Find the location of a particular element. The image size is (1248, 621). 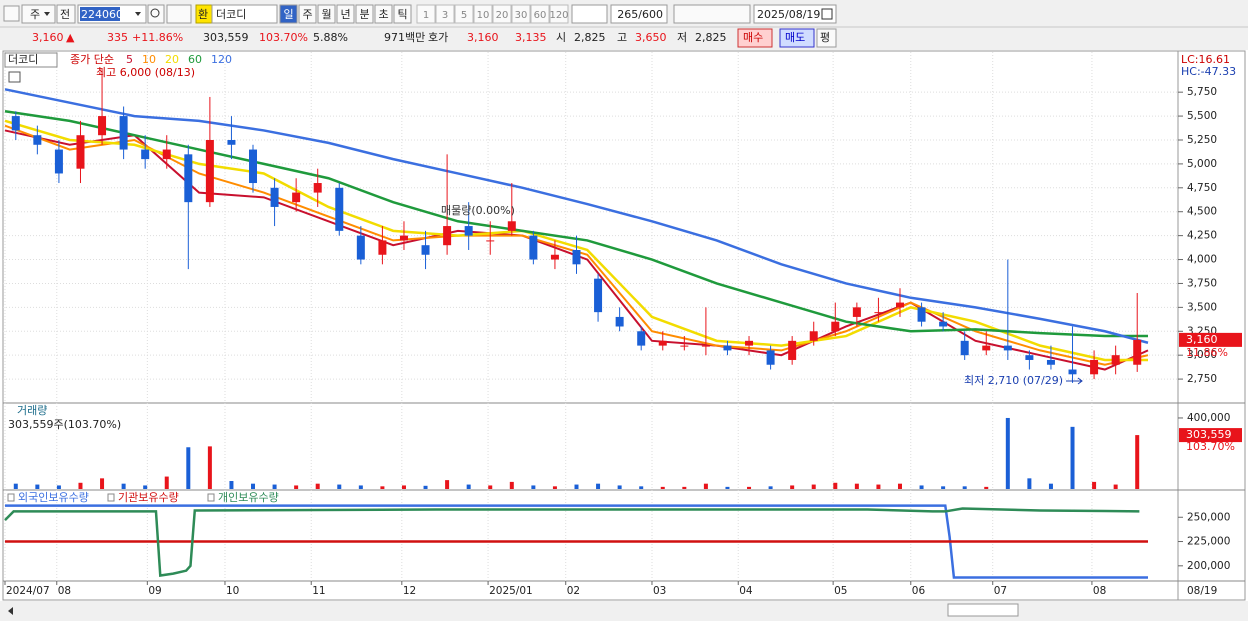

count-select is located at coordinates (589, 14).